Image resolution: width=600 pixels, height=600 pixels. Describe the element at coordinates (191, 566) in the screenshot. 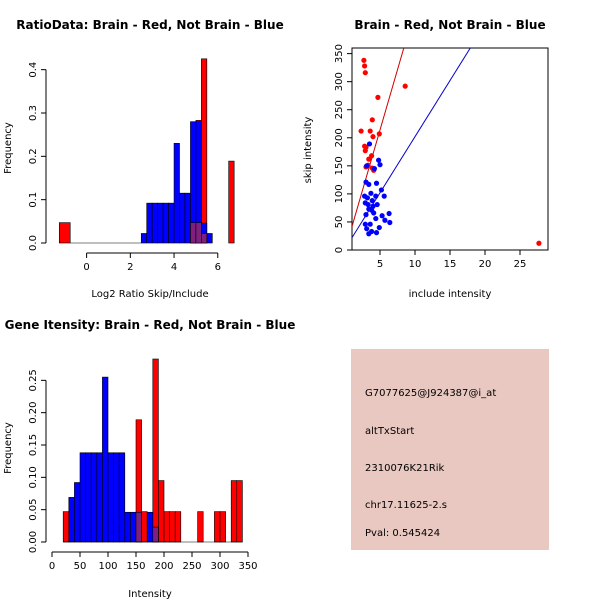

I see `x-tick-label: 250` at that location.